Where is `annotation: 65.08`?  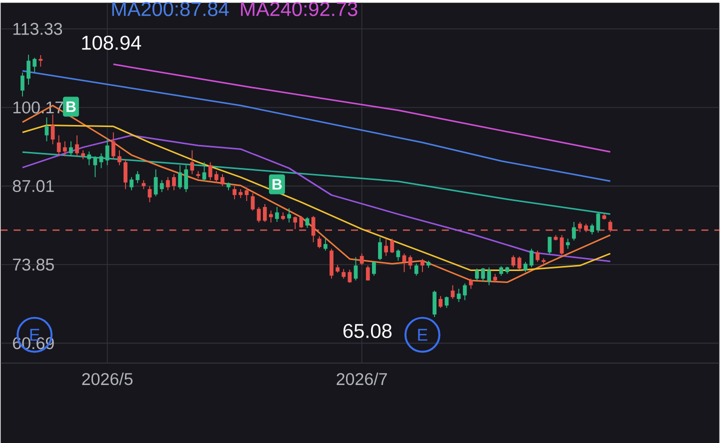 annotation: 65.08 is located at coordinates (367, 331).